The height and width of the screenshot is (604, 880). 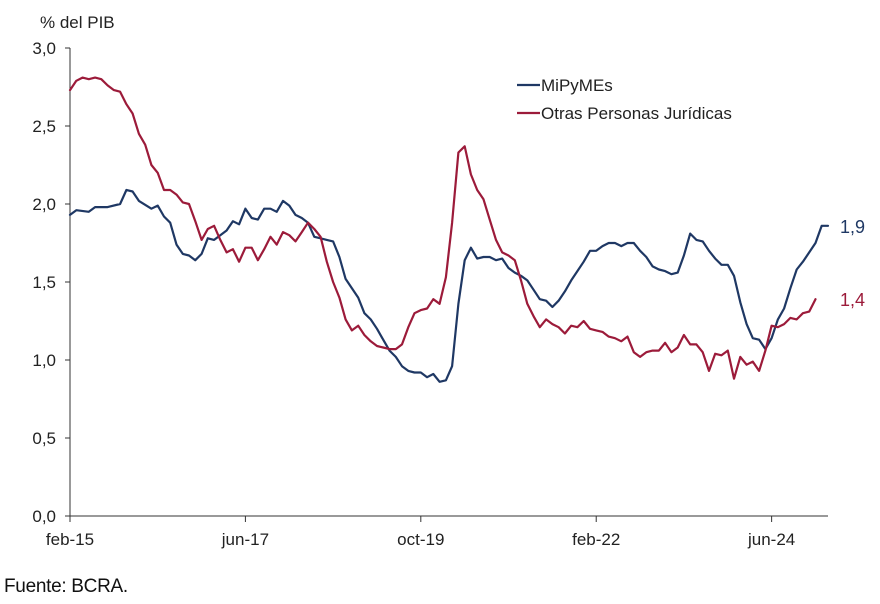 I want to click on y-tick-label: 2,0, so click(x=44, y=204).